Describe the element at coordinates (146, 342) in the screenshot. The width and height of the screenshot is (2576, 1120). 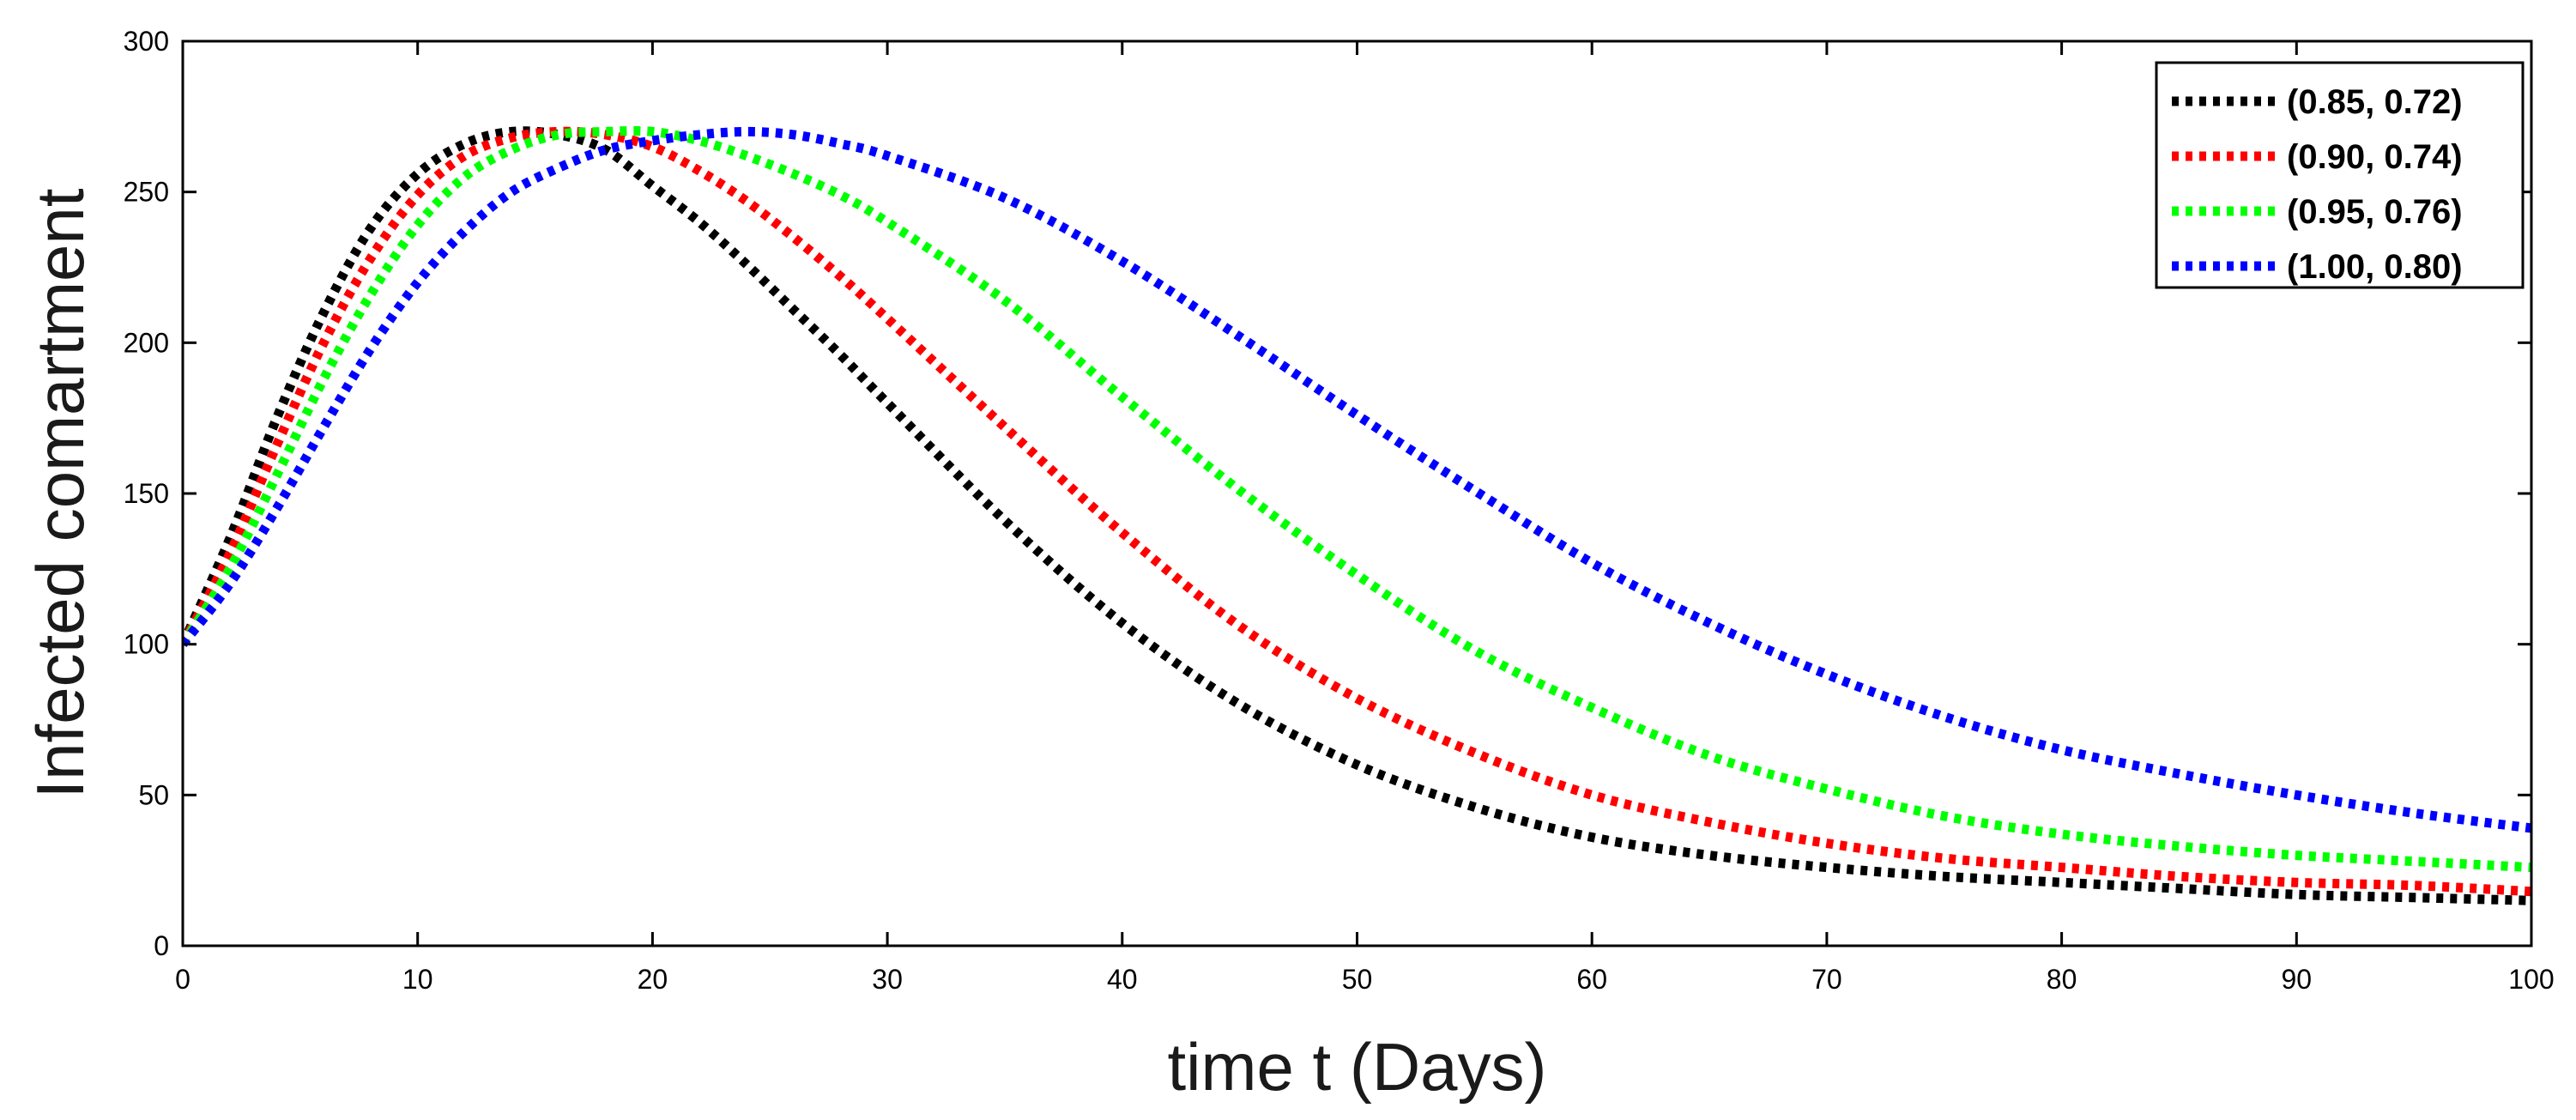
I see `y-tick-label: 200` at that location.